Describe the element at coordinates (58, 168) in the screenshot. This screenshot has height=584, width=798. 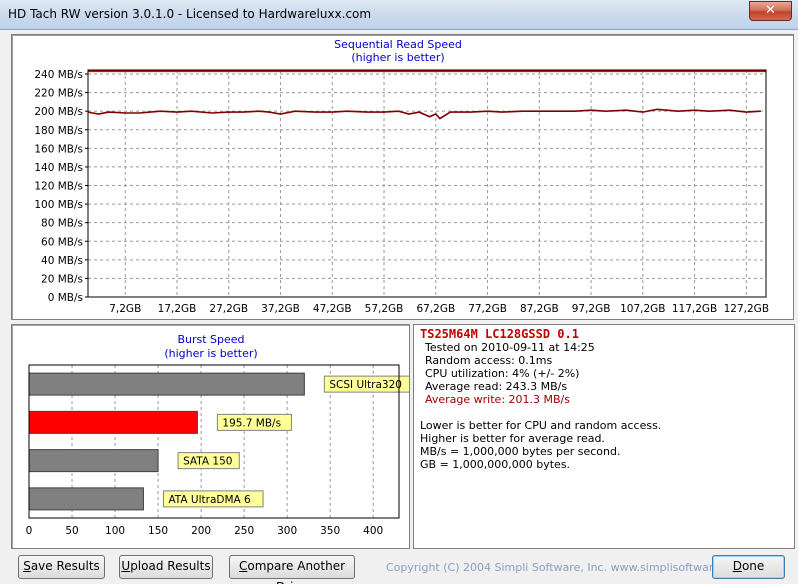
I see `y-tick-label: 140 MB/s` at that location.